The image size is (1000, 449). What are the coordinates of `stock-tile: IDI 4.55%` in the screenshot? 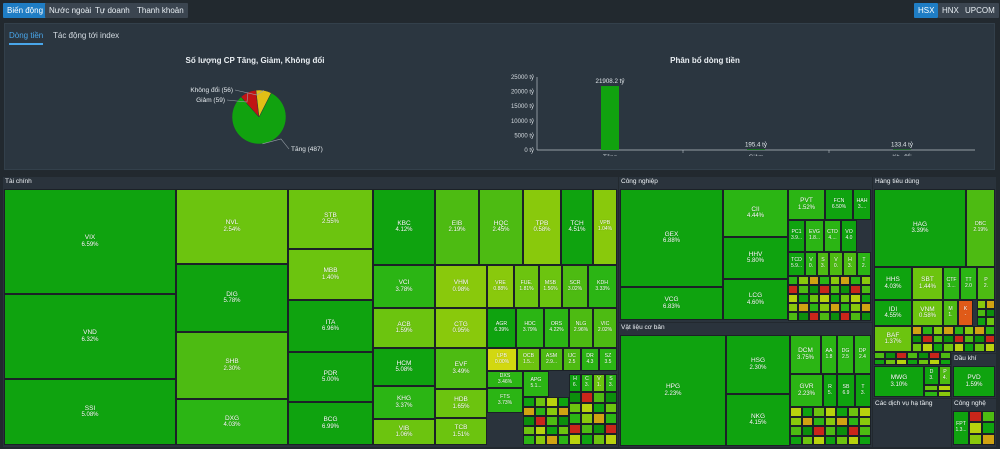 It's located at (893, 313).